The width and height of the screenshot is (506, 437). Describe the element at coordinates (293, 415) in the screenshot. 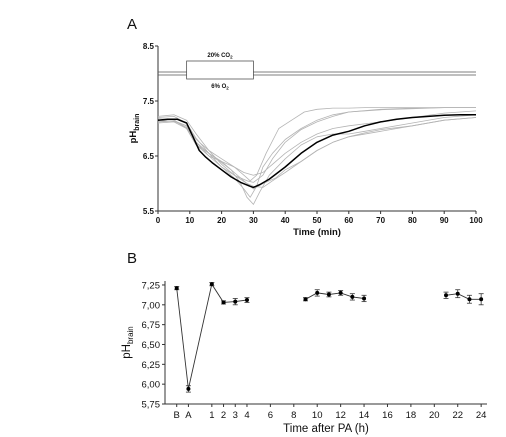

I see `x-tick-label-b: 8` at that location.